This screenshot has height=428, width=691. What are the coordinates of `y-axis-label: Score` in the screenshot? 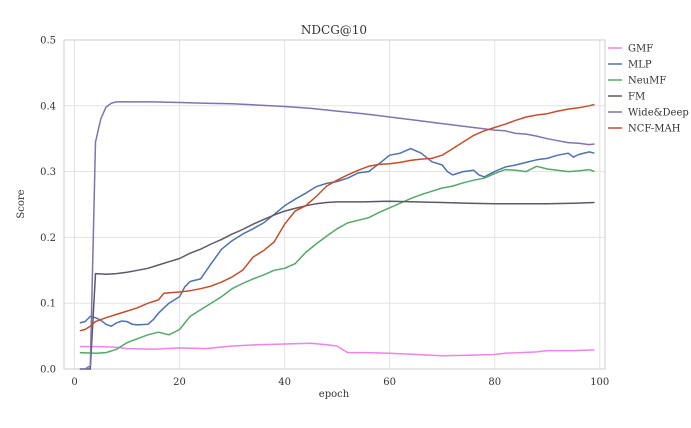 It's located at (21, 203).